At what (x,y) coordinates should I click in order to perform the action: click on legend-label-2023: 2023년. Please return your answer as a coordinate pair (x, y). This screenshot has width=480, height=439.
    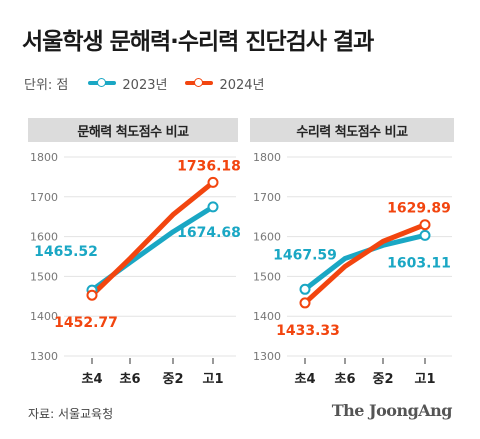
    Looking at the image, I should click on (145, 85).